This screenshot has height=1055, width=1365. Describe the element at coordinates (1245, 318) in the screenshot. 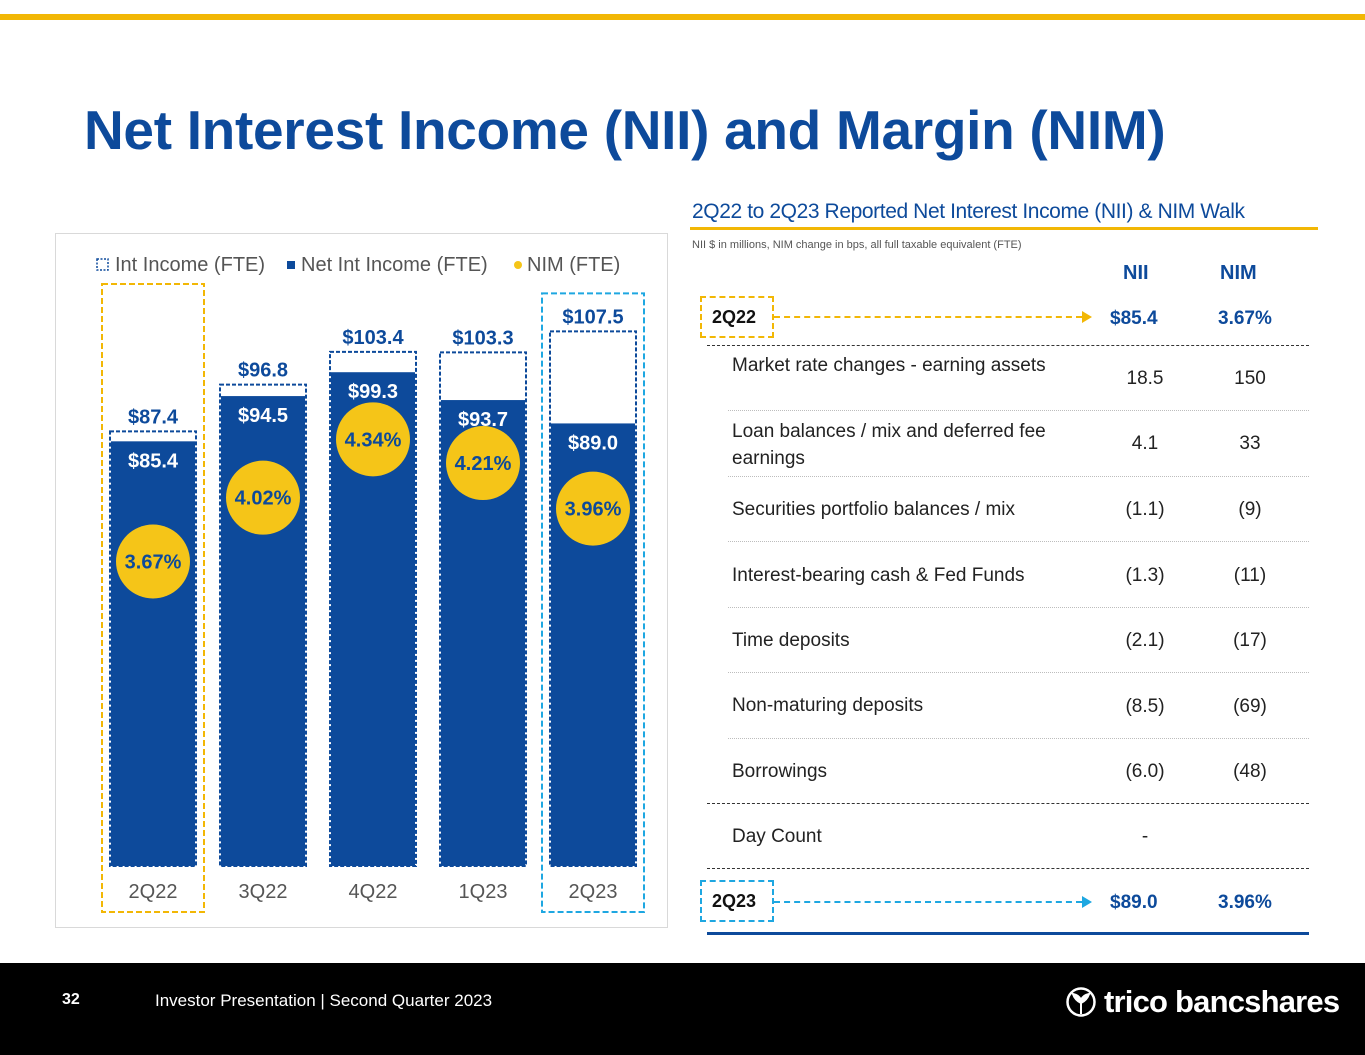

I see `walk-start-nim: 3.67%` at that location.